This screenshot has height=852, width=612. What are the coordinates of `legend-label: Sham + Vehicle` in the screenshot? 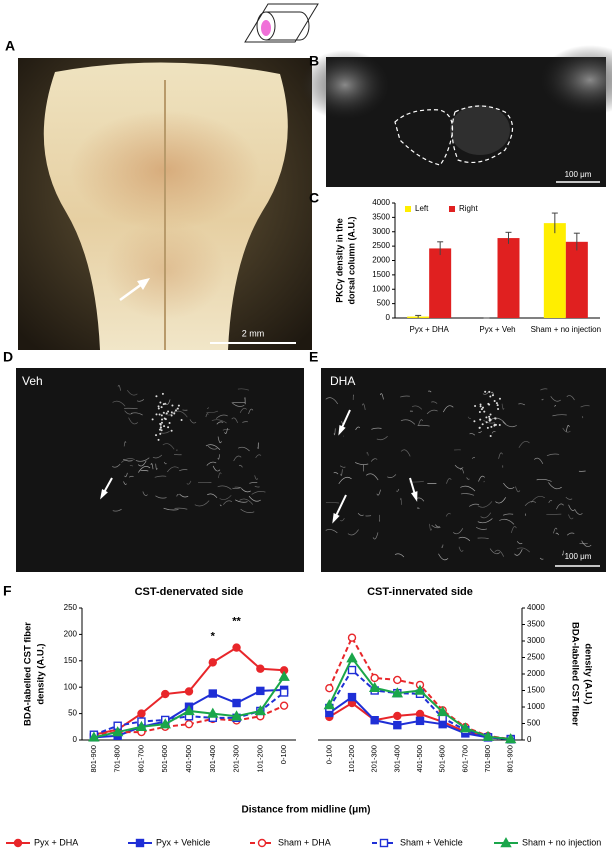 It's located at (431, 842).